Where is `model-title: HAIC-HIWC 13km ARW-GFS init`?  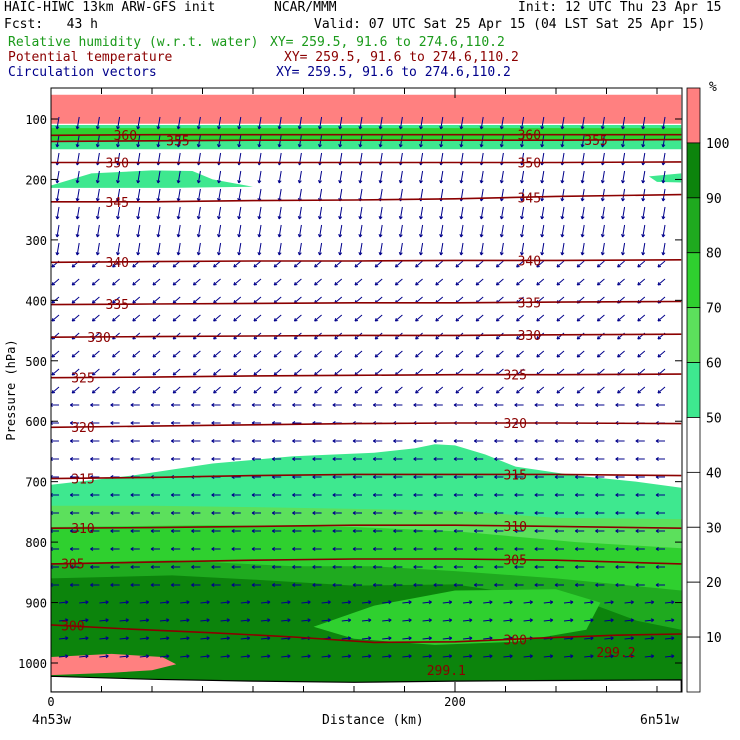
model-title: HAIC-HIWC 13km ARW-GFS init is located at coordinates (110, 7).